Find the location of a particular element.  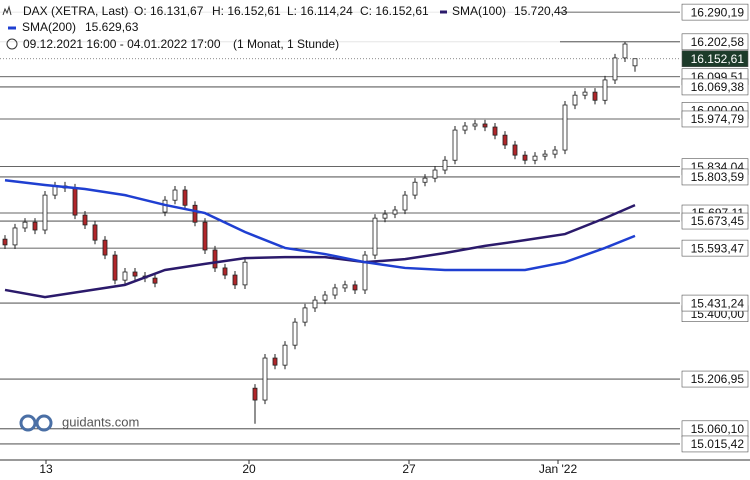

legend-interval: (1 Monat, 1 Stunde) is located at coordinates (286, 44).